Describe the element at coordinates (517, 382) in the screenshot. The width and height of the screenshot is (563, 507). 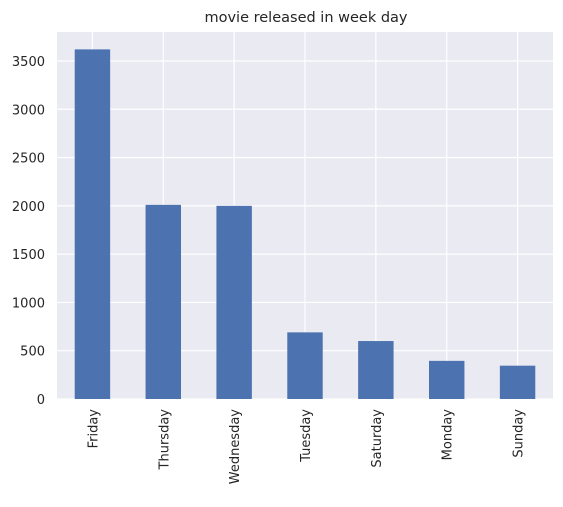
I see `bar-sunday` at that location.